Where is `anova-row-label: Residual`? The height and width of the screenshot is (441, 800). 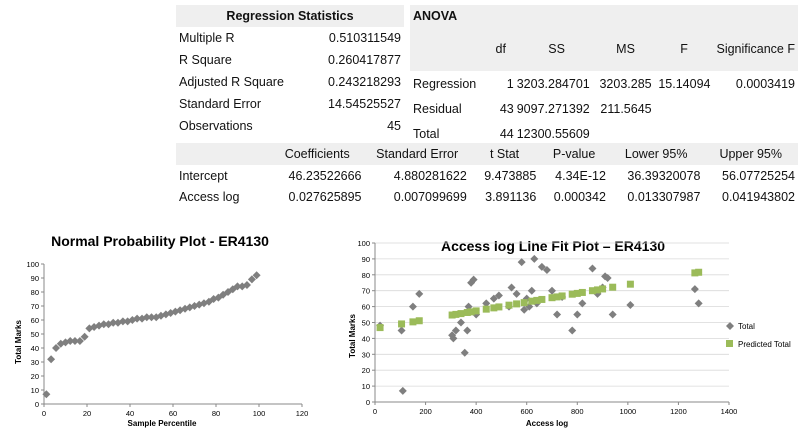
anova-row-label: Residual is located at coordinates (437, 108).